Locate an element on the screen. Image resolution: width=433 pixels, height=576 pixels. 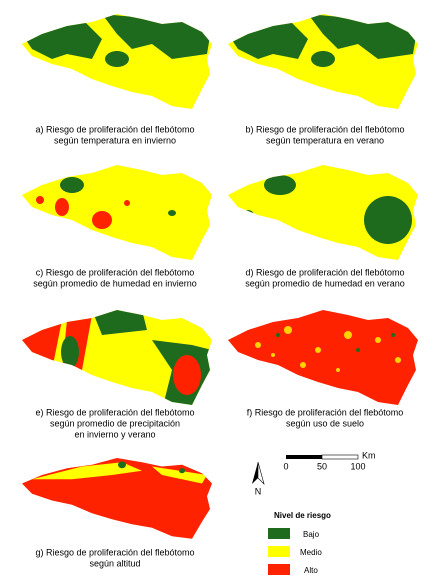
map-e is located at coordinates (117, 357).